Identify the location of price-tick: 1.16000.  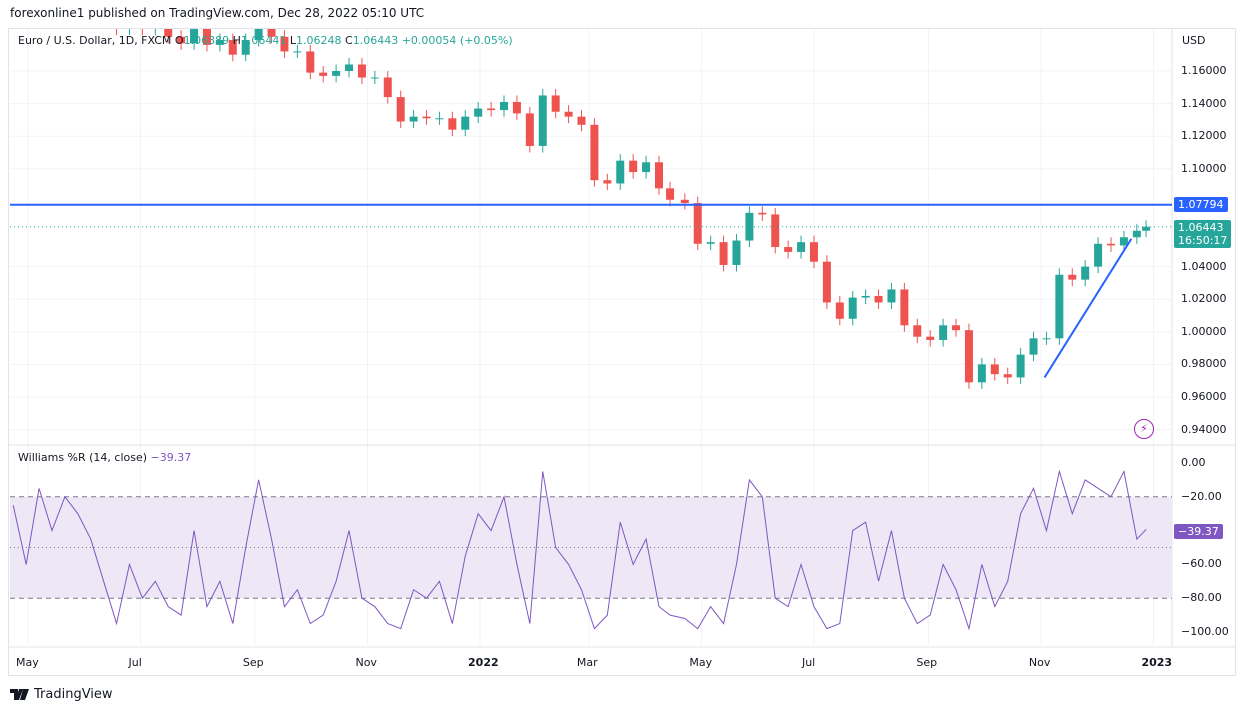
(1204, 70).